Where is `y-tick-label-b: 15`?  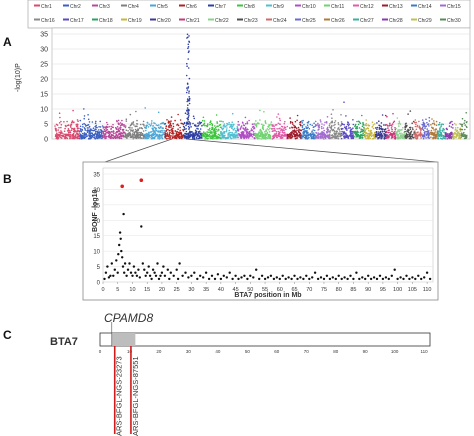 y-tick-label-b: 15 is located at coordinates (96, 237).